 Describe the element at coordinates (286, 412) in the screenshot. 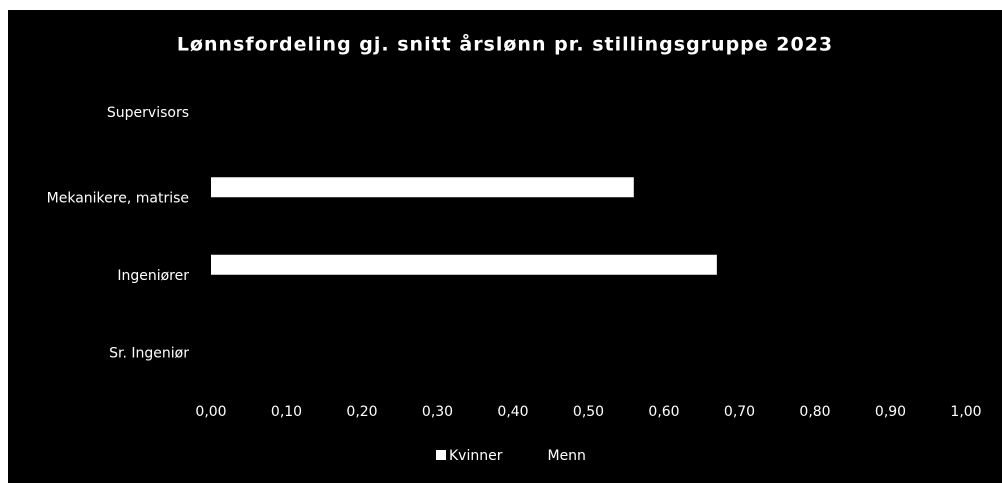

I see `x-tick-label: 0,10` at that location.